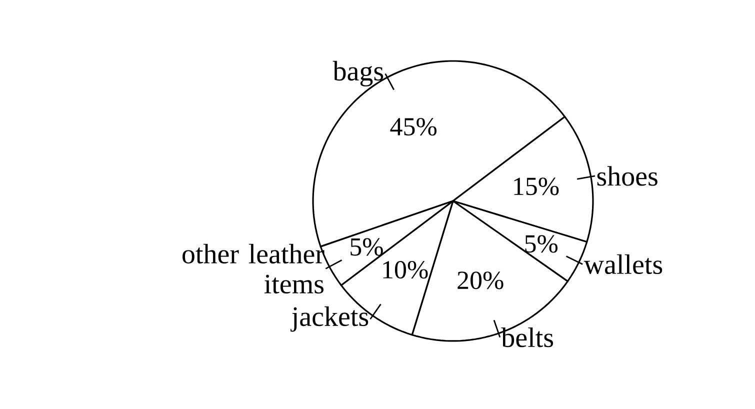 The width and height of the screenshot is (755, 409). What do you see at coordinates (627, 176) in the screenshot?
I see `slice-label: shoes` at bounding box center [627, 176].